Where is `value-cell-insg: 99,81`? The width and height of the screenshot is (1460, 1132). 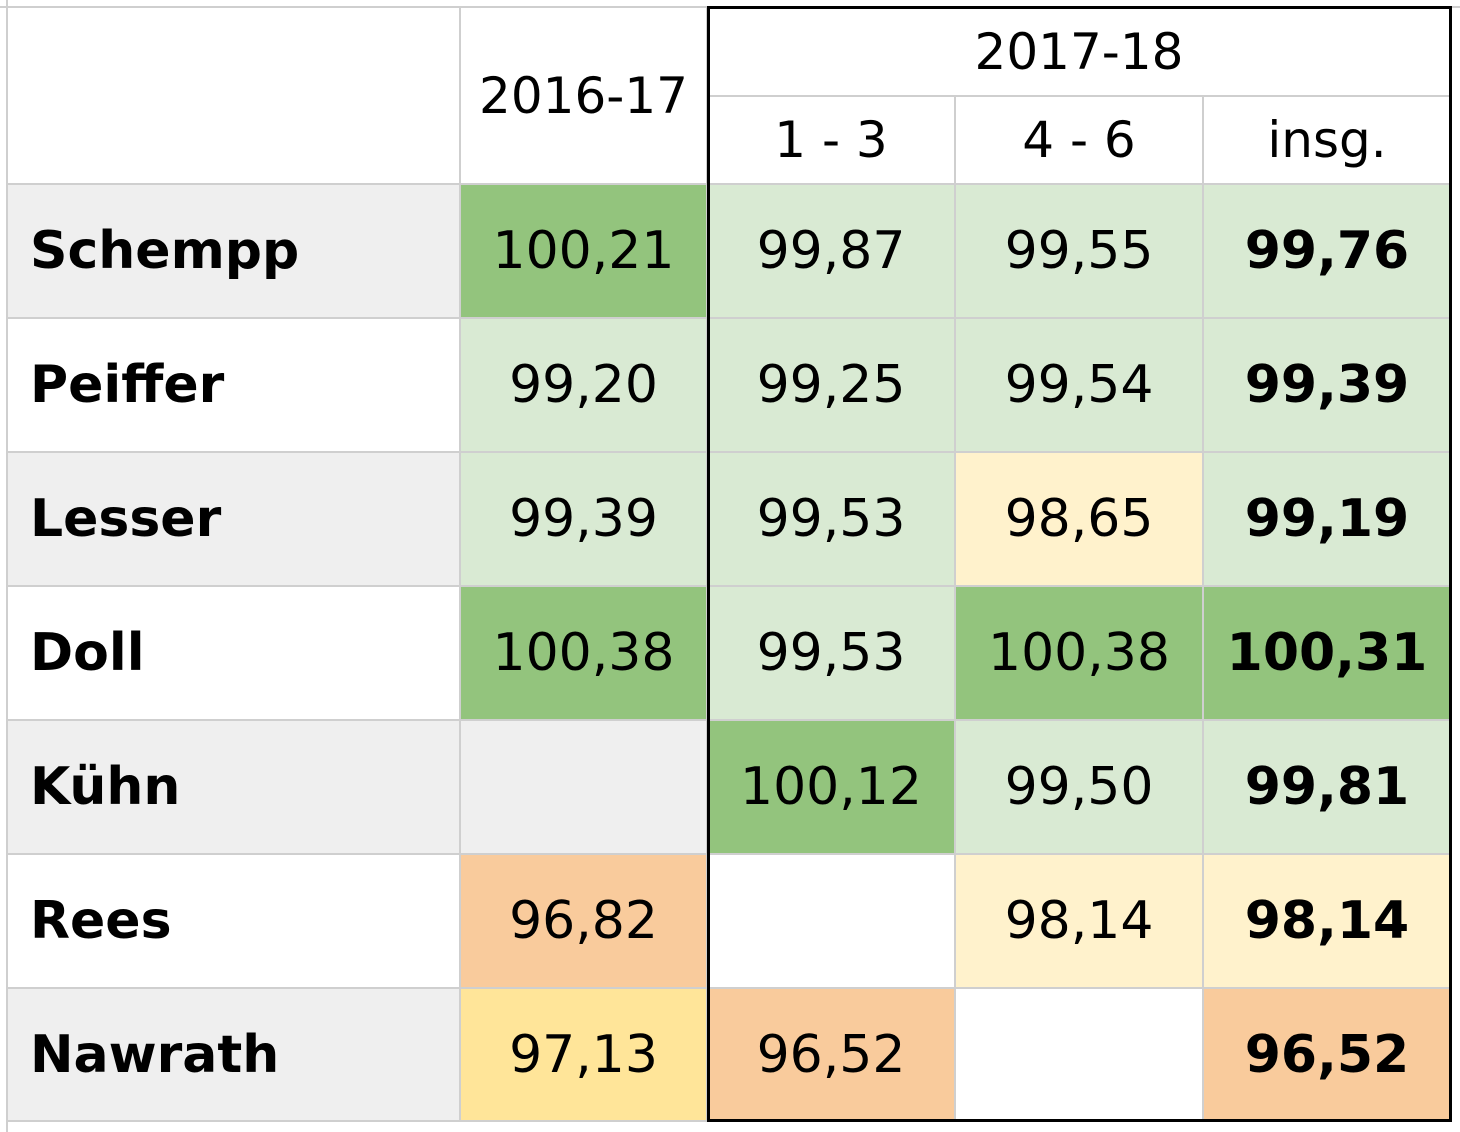
value-cell-insg: 99,81 is located at coordinates (1328, 788).